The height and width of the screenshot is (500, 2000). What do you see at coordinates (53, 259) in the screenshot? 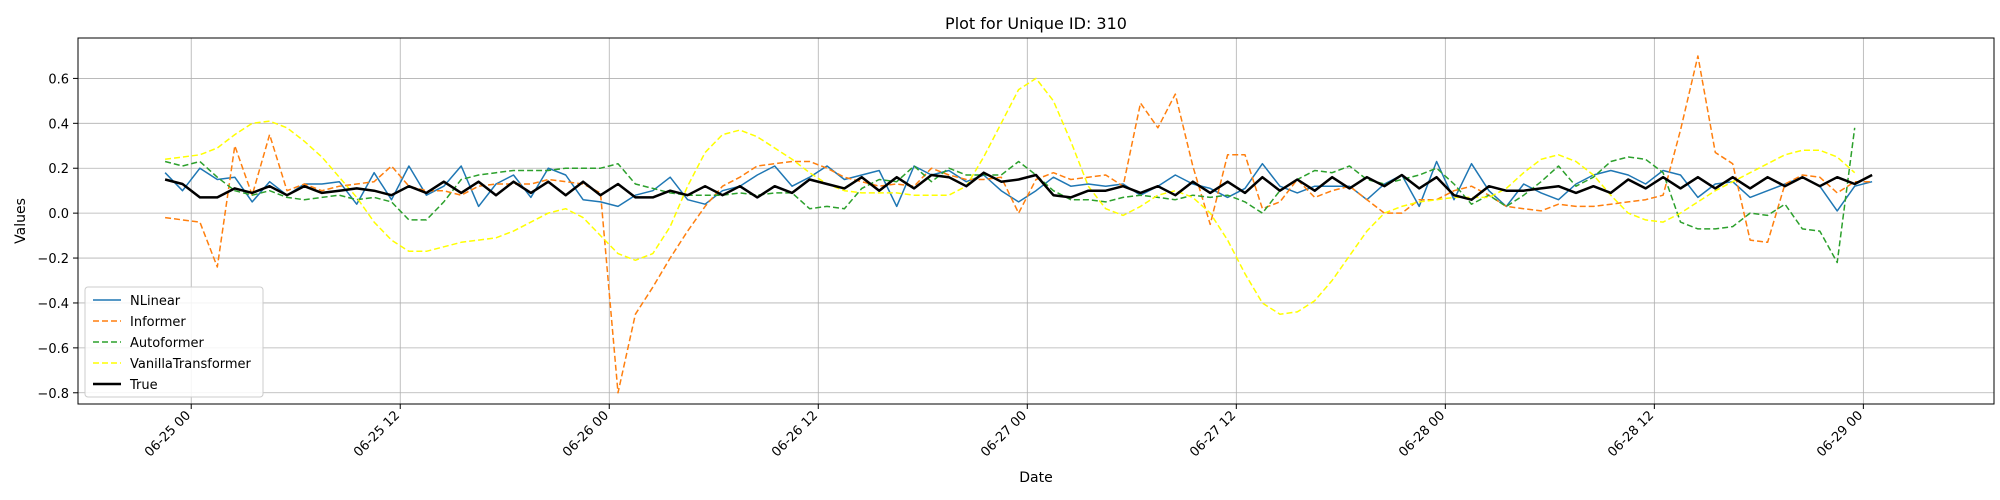
I see `y-tick-label: −0.2` at bounding box center [53, 259].